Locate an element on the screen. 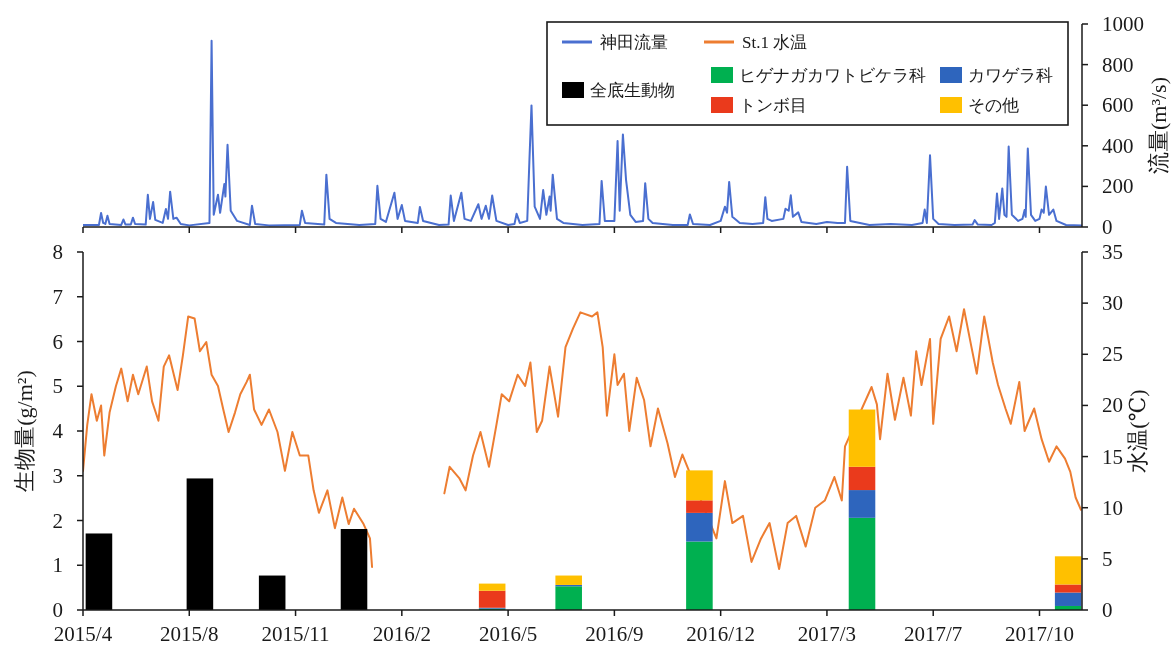  y2-tick-label: 1000 is located at coordinates (1123, 24).